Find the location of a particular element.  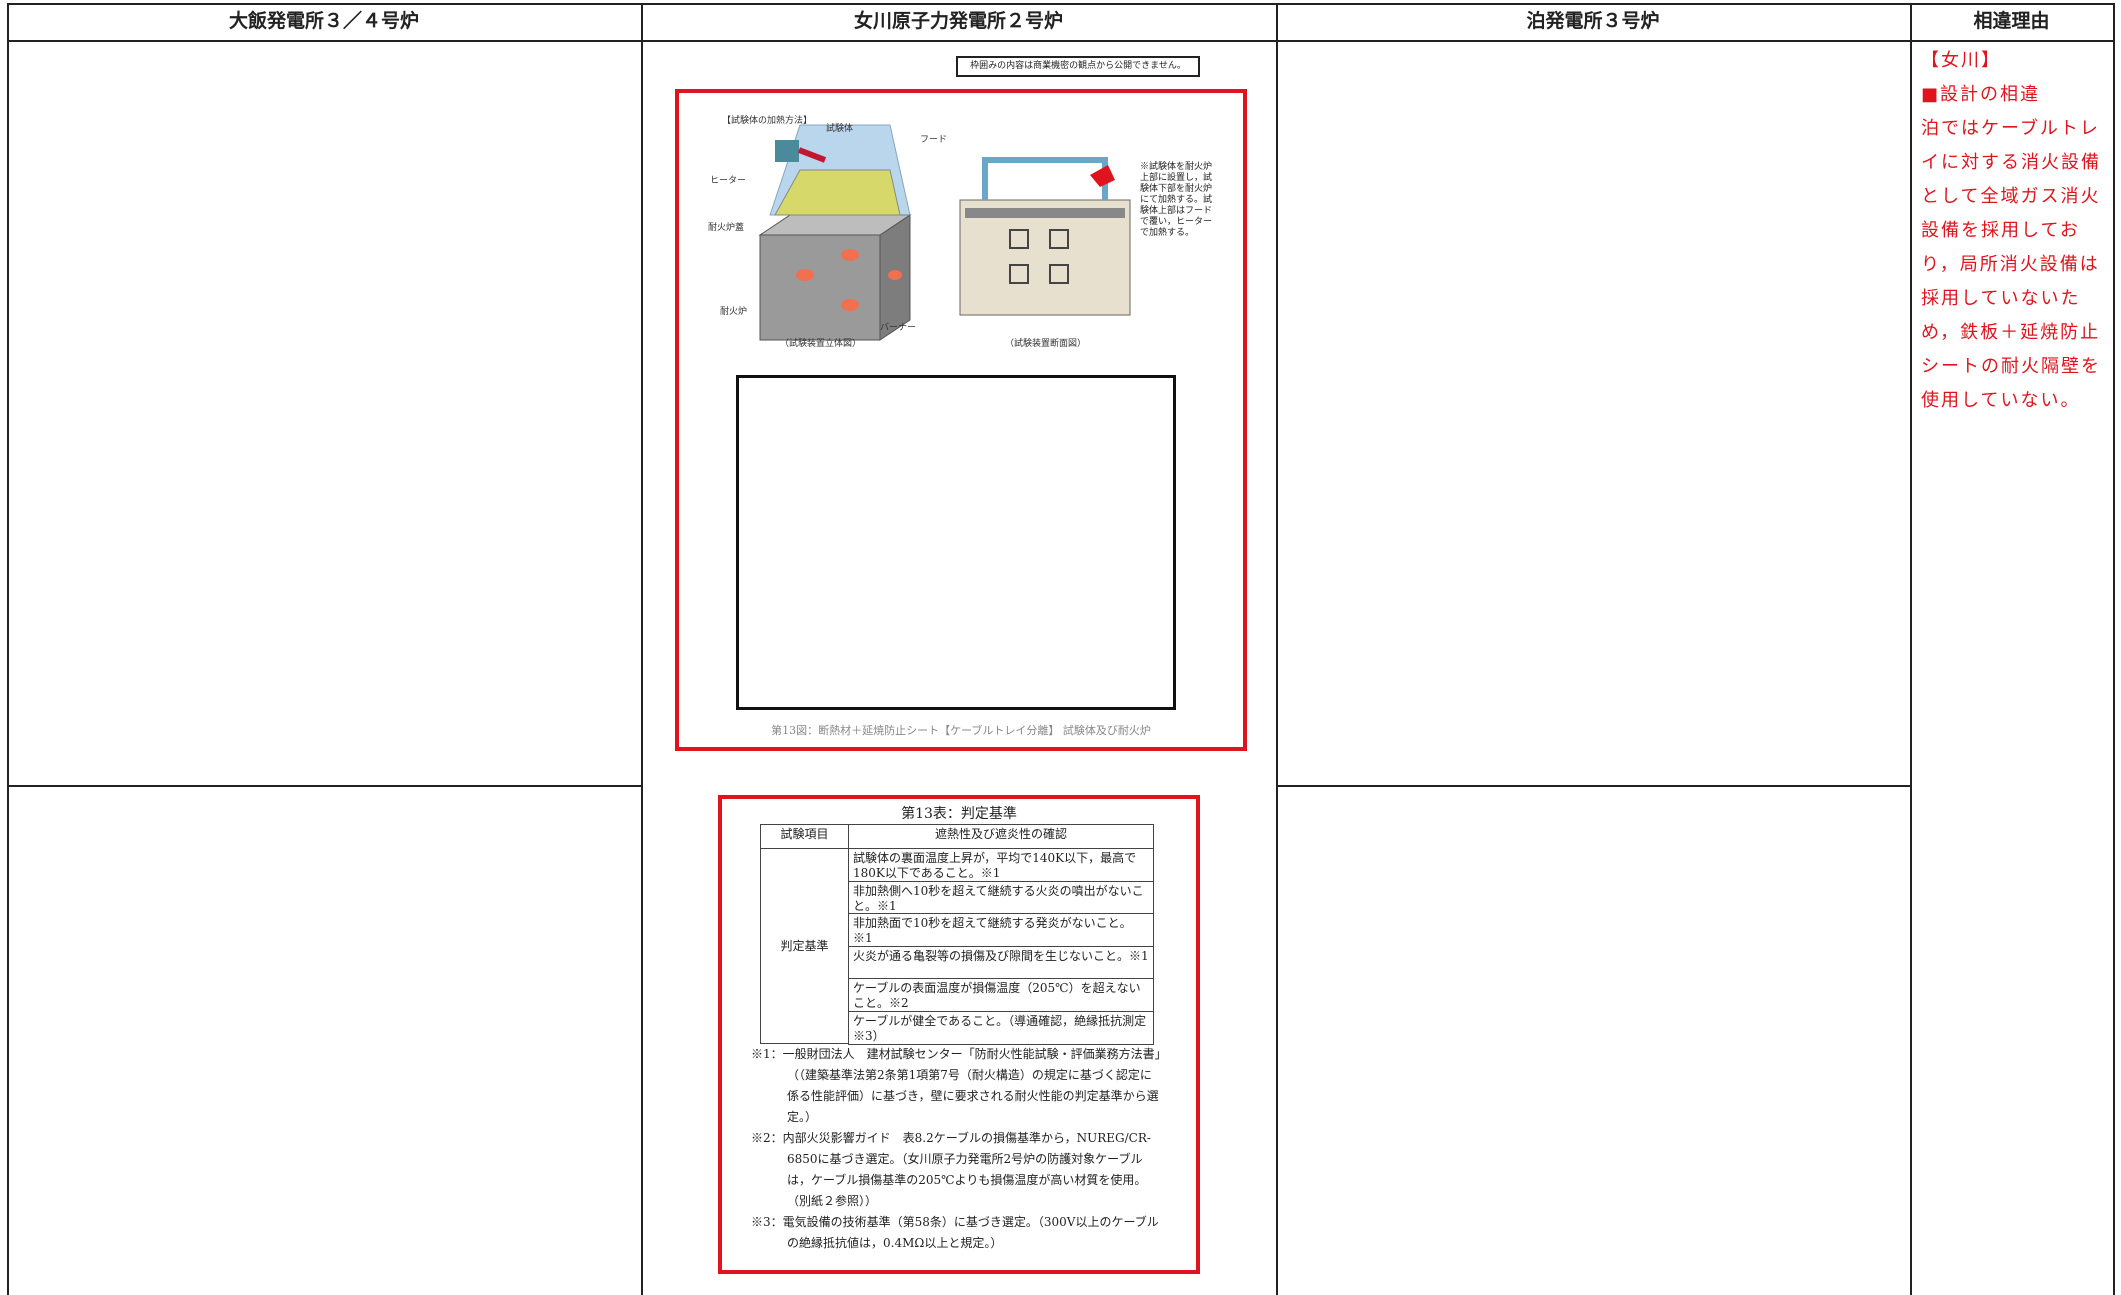

column-header: 相違理由 is located at coordinates (2011, 21).